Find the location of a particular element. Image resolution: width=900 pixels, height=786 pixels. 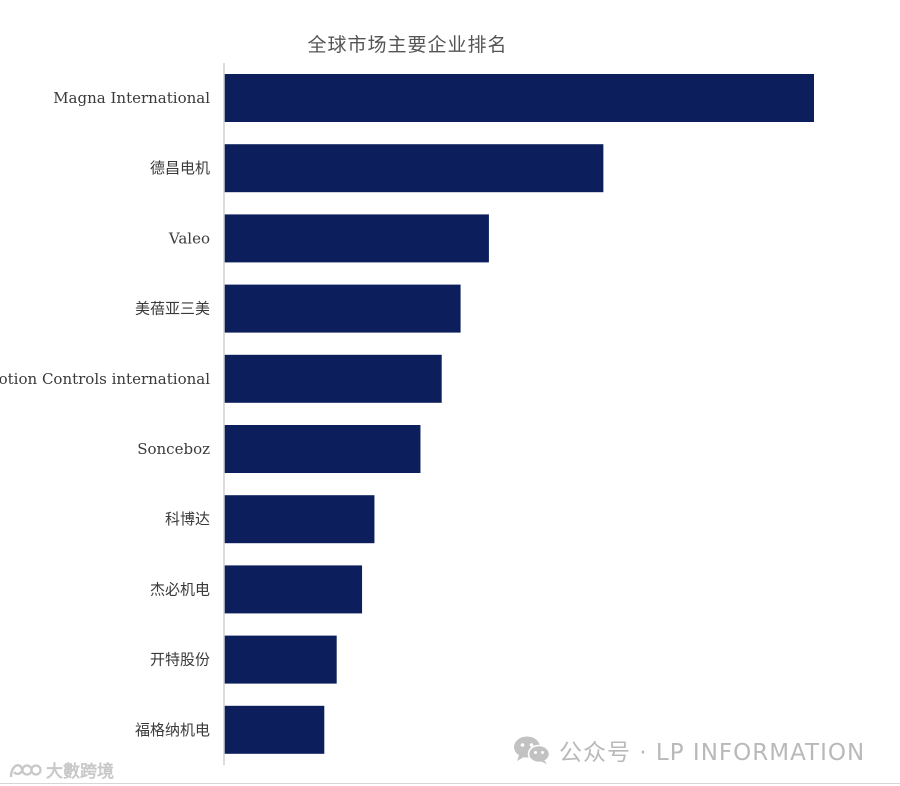

category-label: 开特股份 is located at coordinates (180, 660).